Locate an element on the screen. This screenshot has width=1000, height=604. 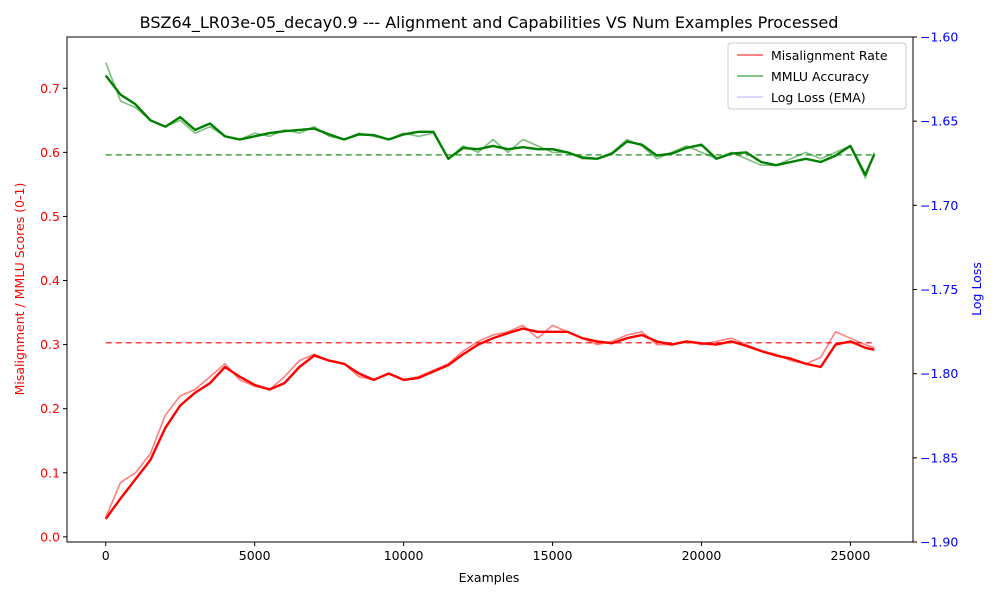
legend-label-logloss: Log Loss (EMA) is located at coordinates (818, 97).